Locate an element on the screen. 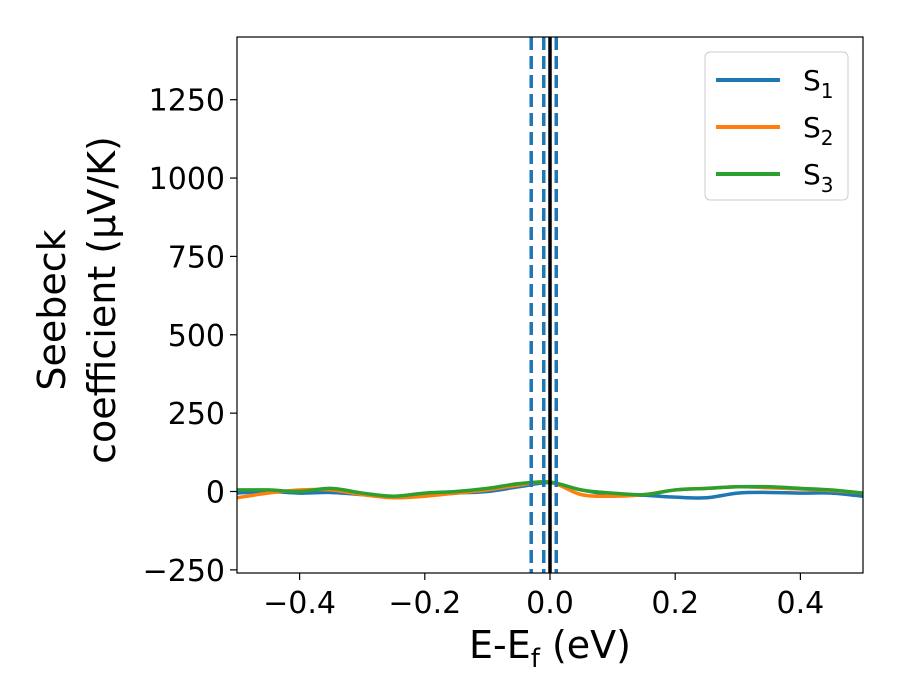 This screenshot has height=700, width=900. y-tick-label: 750 is located at coordinates (196, 257).